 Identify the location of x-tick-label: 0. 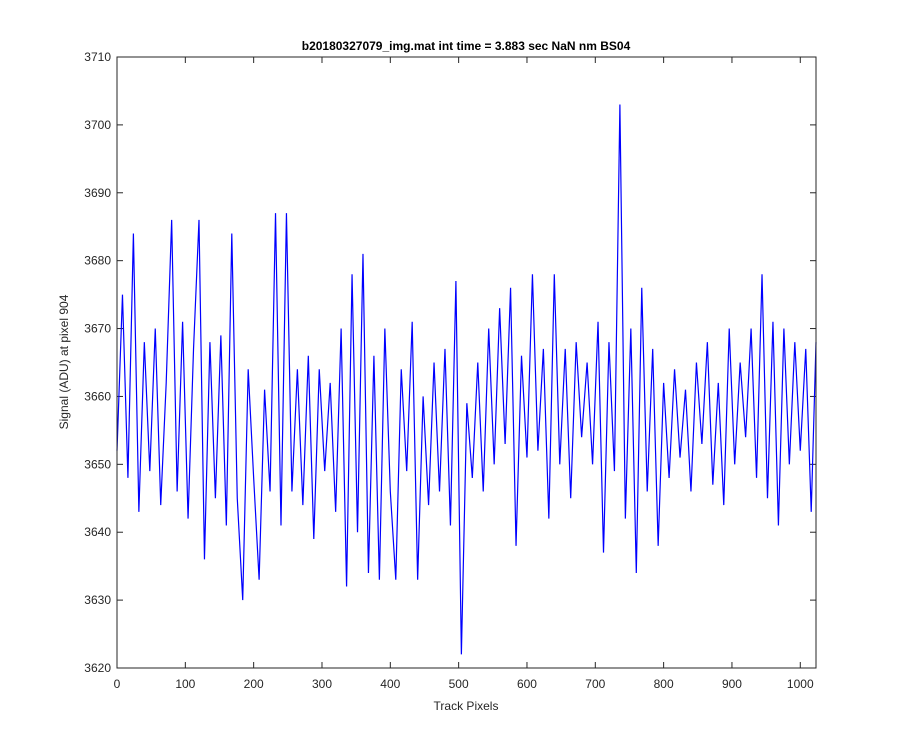
(117, 684).